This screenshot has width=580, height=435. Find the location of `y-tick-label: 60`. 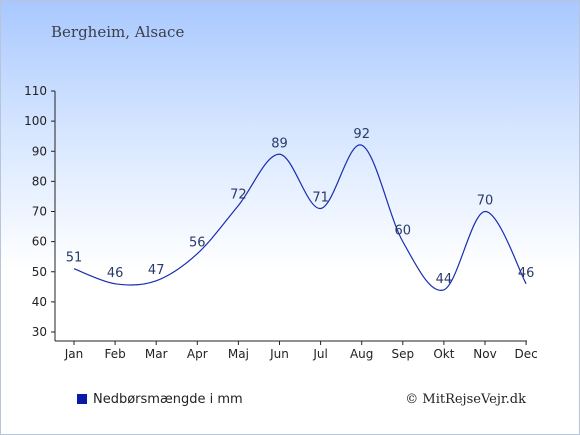

y-tick-label: 60 is located at coordinates (39, 242).